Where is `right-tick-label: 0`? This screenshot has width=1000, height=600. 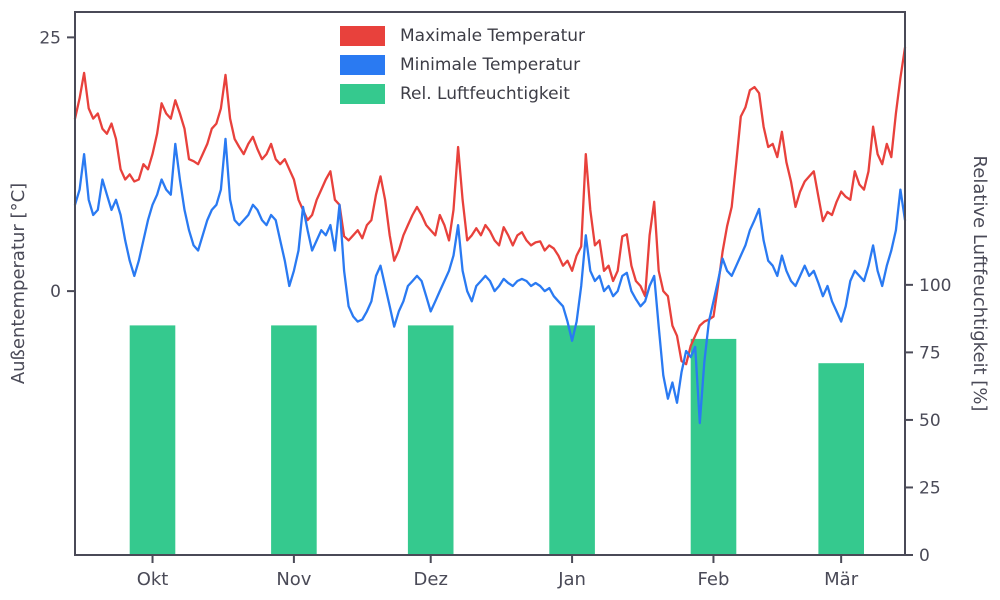
right-tick-label: 0 is located at coordinates (924, 556).